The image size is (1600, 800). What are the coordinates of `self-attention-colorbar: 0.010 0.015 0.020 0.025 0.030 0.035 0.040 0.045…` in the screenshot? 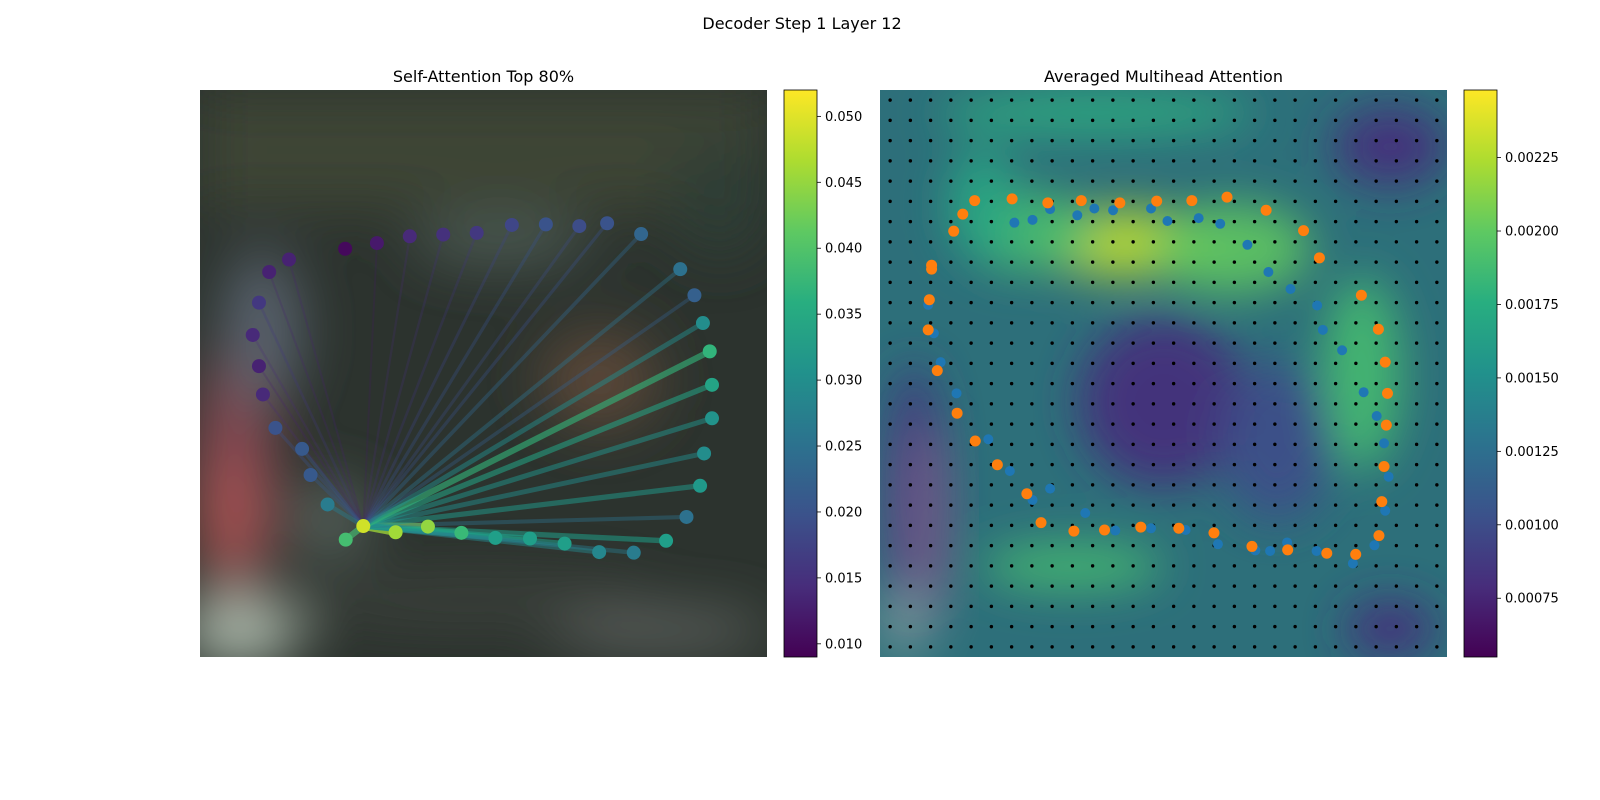 It's located at (822, 373).